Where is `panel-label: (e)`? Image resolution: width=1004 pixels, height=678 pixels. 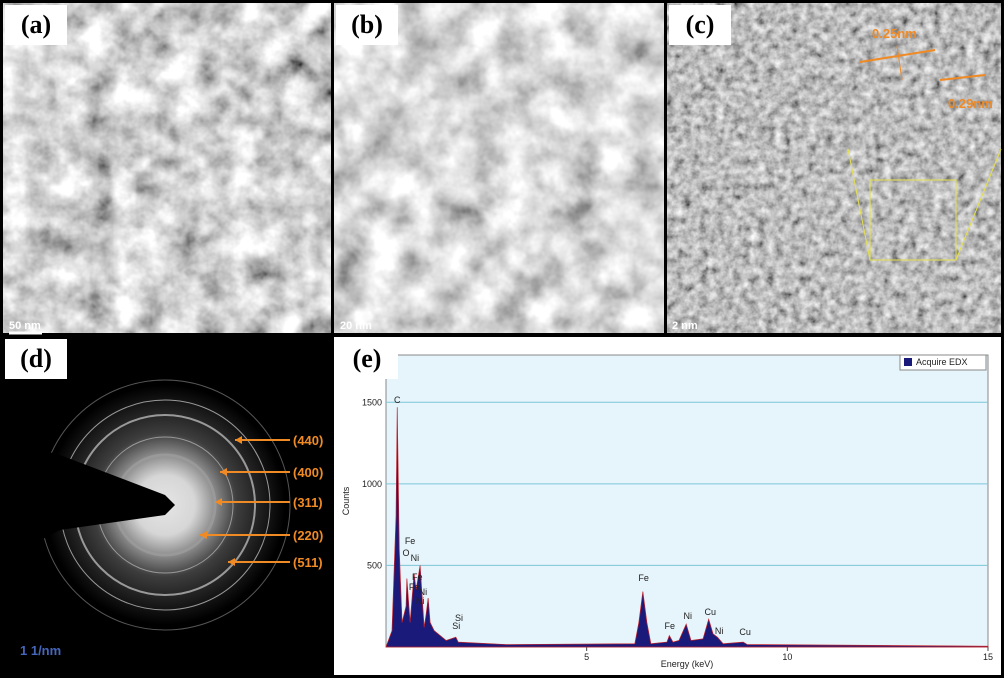 panel-label: (e) is located at coordinates (367, 358).